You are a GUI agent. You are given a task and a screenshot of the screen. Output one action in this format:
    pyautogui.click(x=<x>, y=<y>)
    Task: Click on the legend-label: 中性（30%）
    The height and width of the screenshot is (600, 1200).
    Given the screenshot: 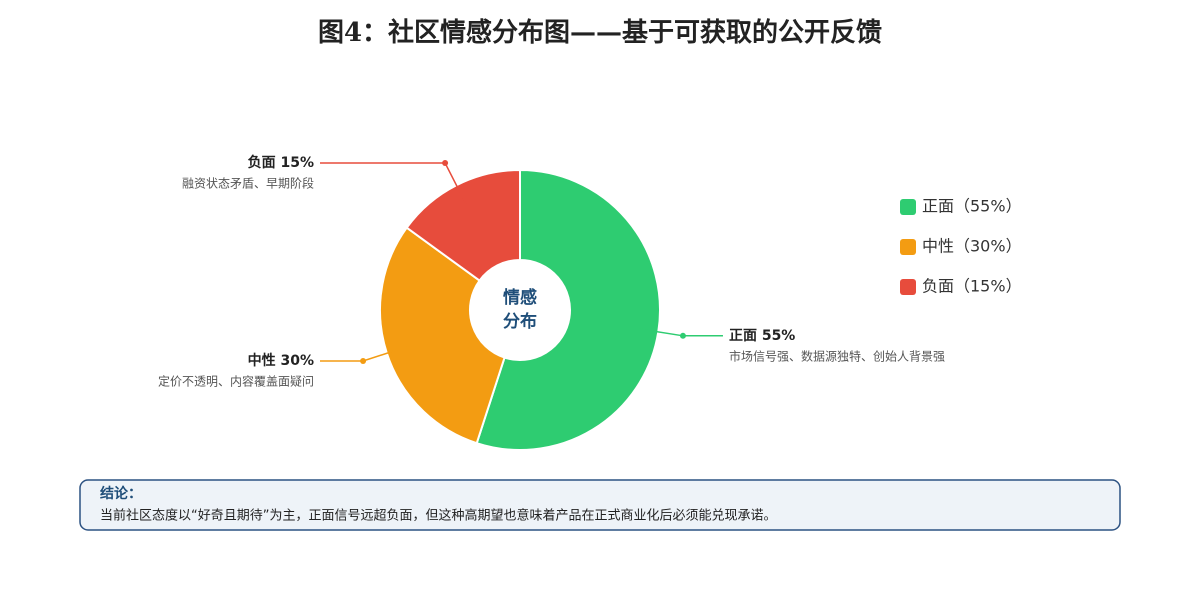 What is the action you would take?
    pyautogui.click(x=972, y=246)
    